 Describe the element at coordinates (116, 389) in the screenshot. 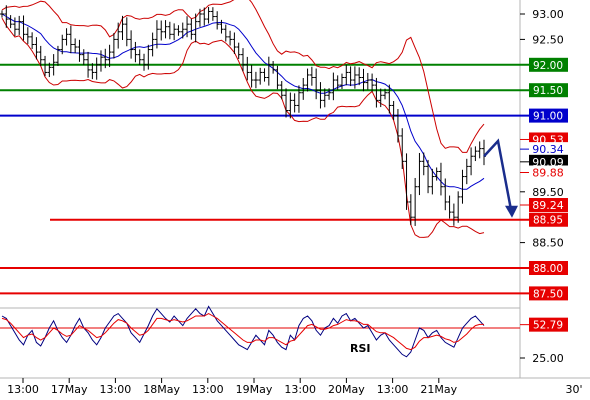

I see `time-tick-label-2: 13:00` at that location.